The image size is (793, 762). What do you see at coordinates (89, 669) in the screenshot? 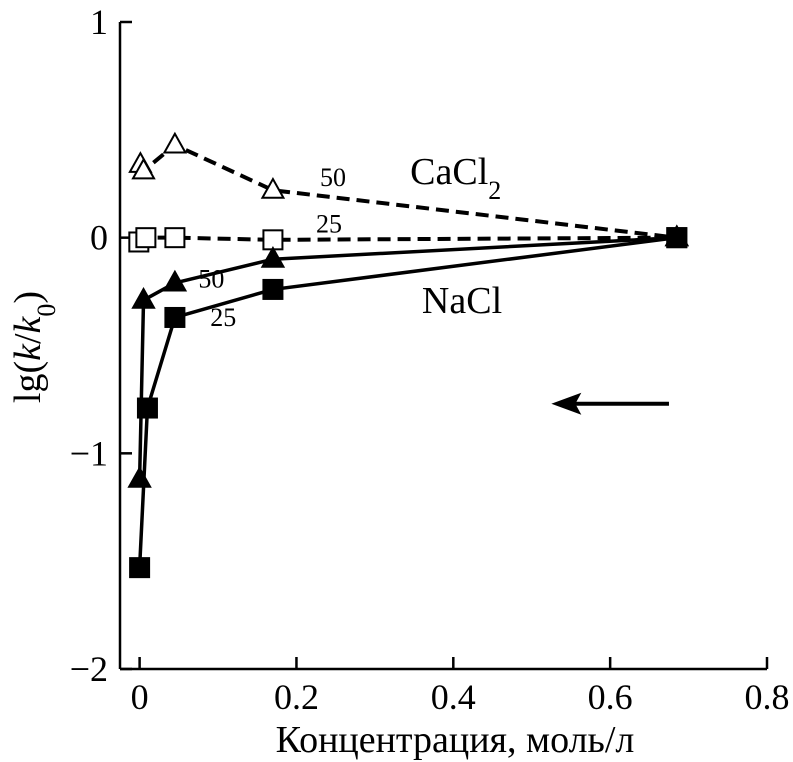
I see `y-tick-label: −2` at bounding box center [89, 669].